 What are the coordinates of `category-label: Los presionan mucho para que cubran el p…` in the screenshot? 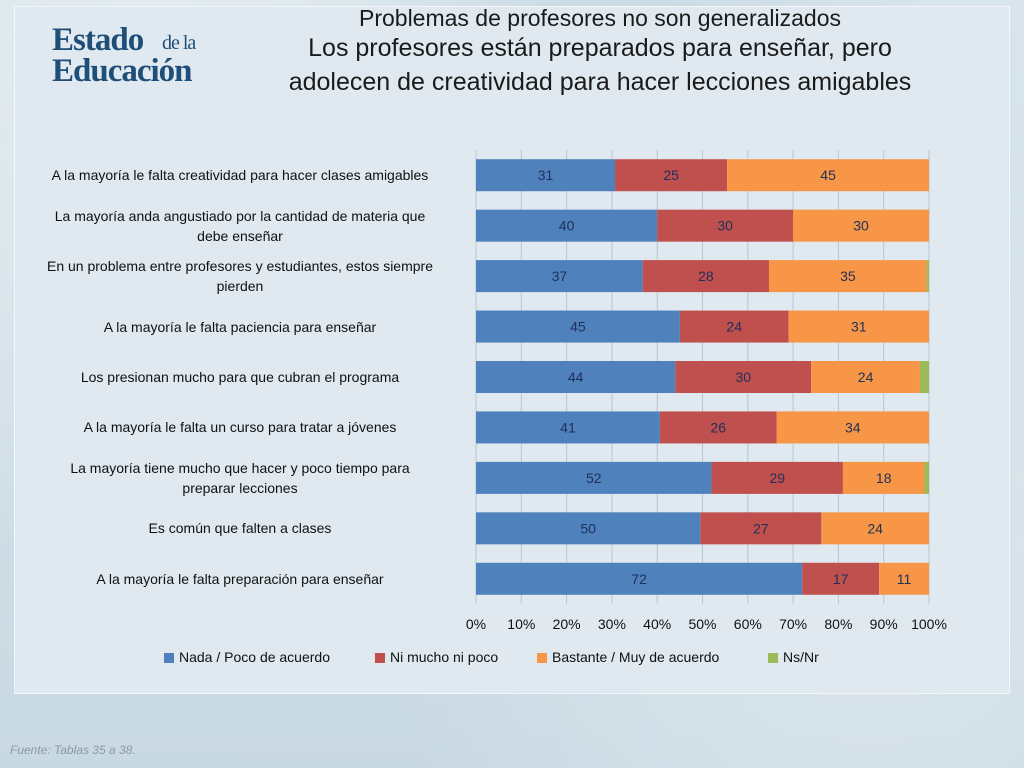 It's located at (240, 377).